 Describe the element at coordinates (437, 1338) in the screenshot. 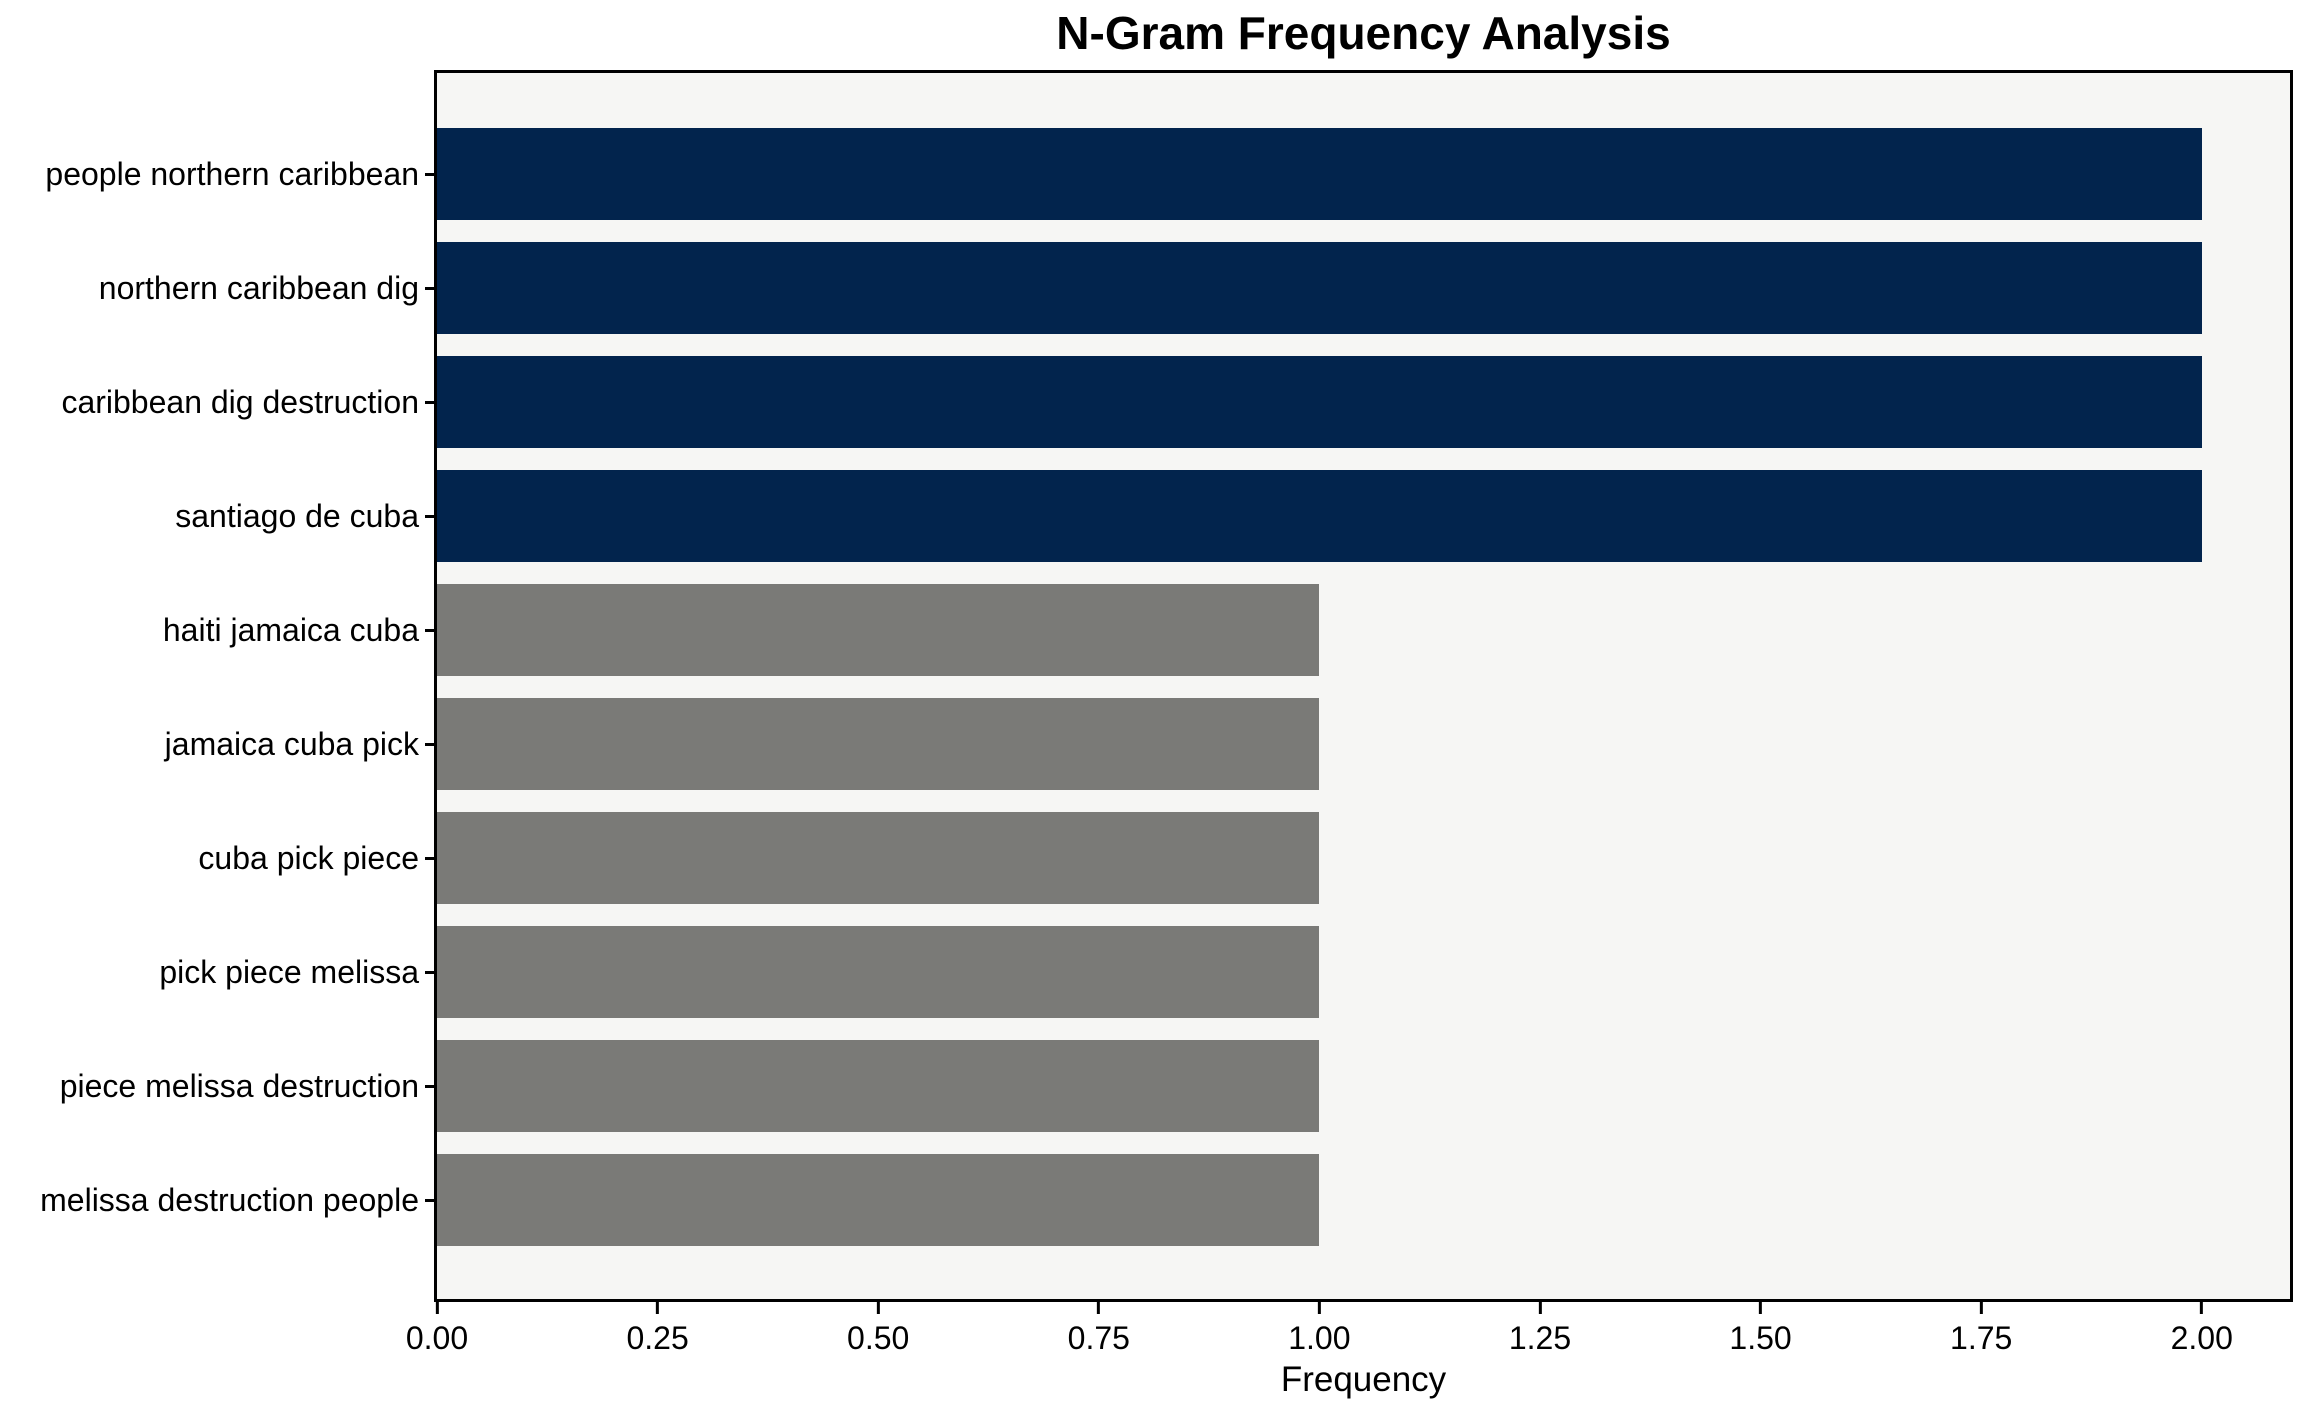

I see `x-tick-label: 0.00` at that location.